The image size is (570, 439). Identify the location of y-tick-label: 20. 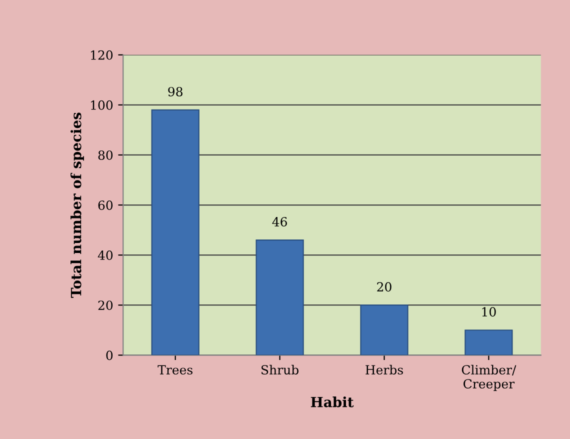
(105, 305).